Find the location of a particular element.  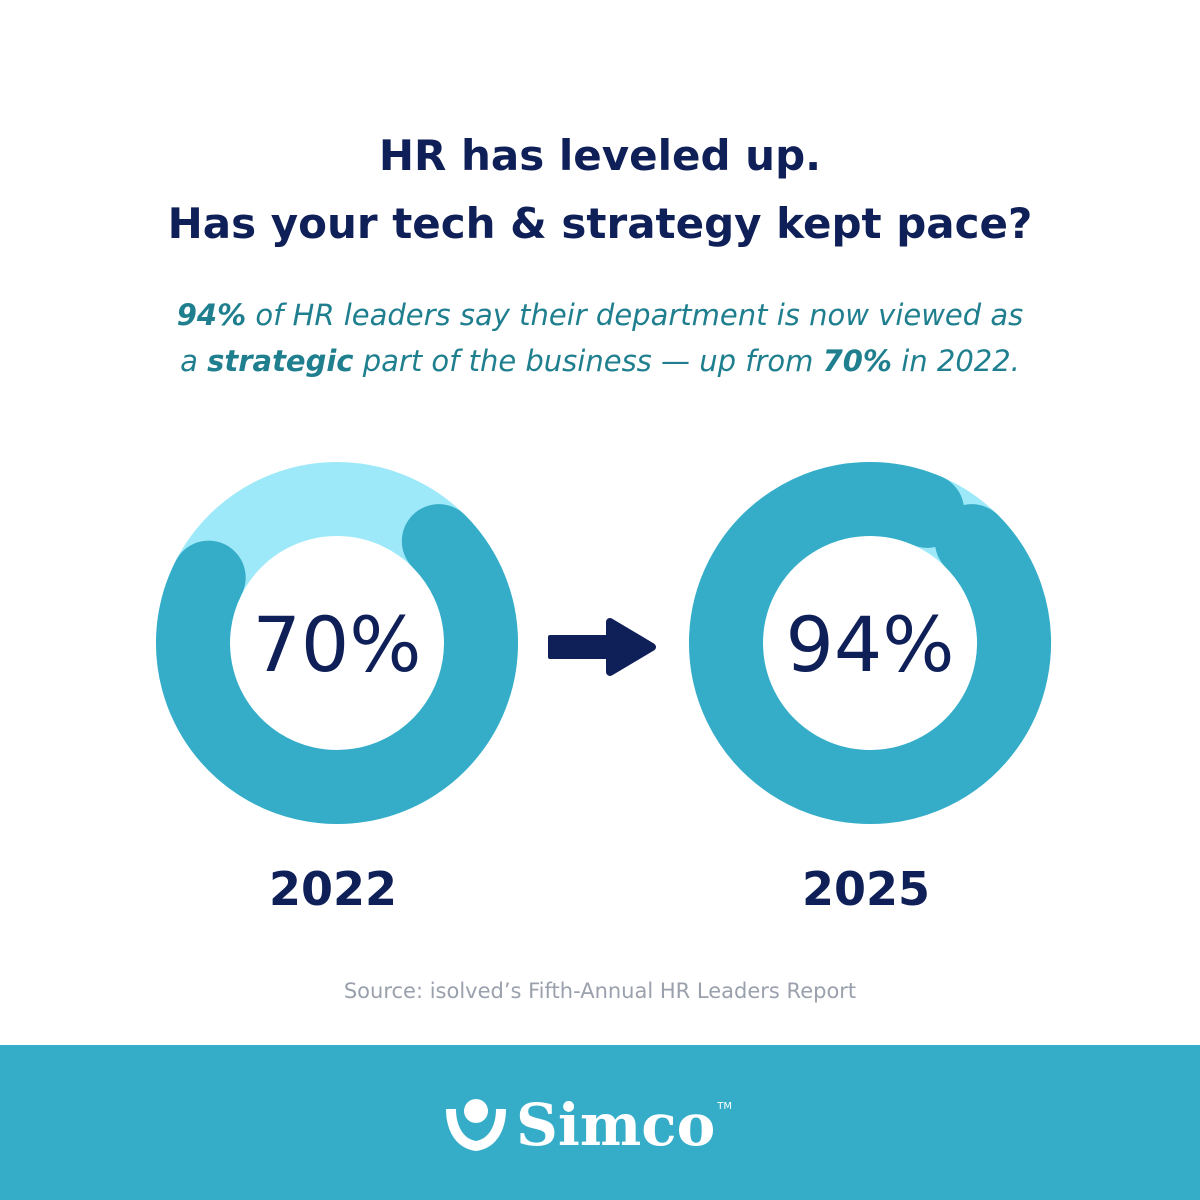

subtitle-text-4: in 2022. is located at coordinates (956, 361).